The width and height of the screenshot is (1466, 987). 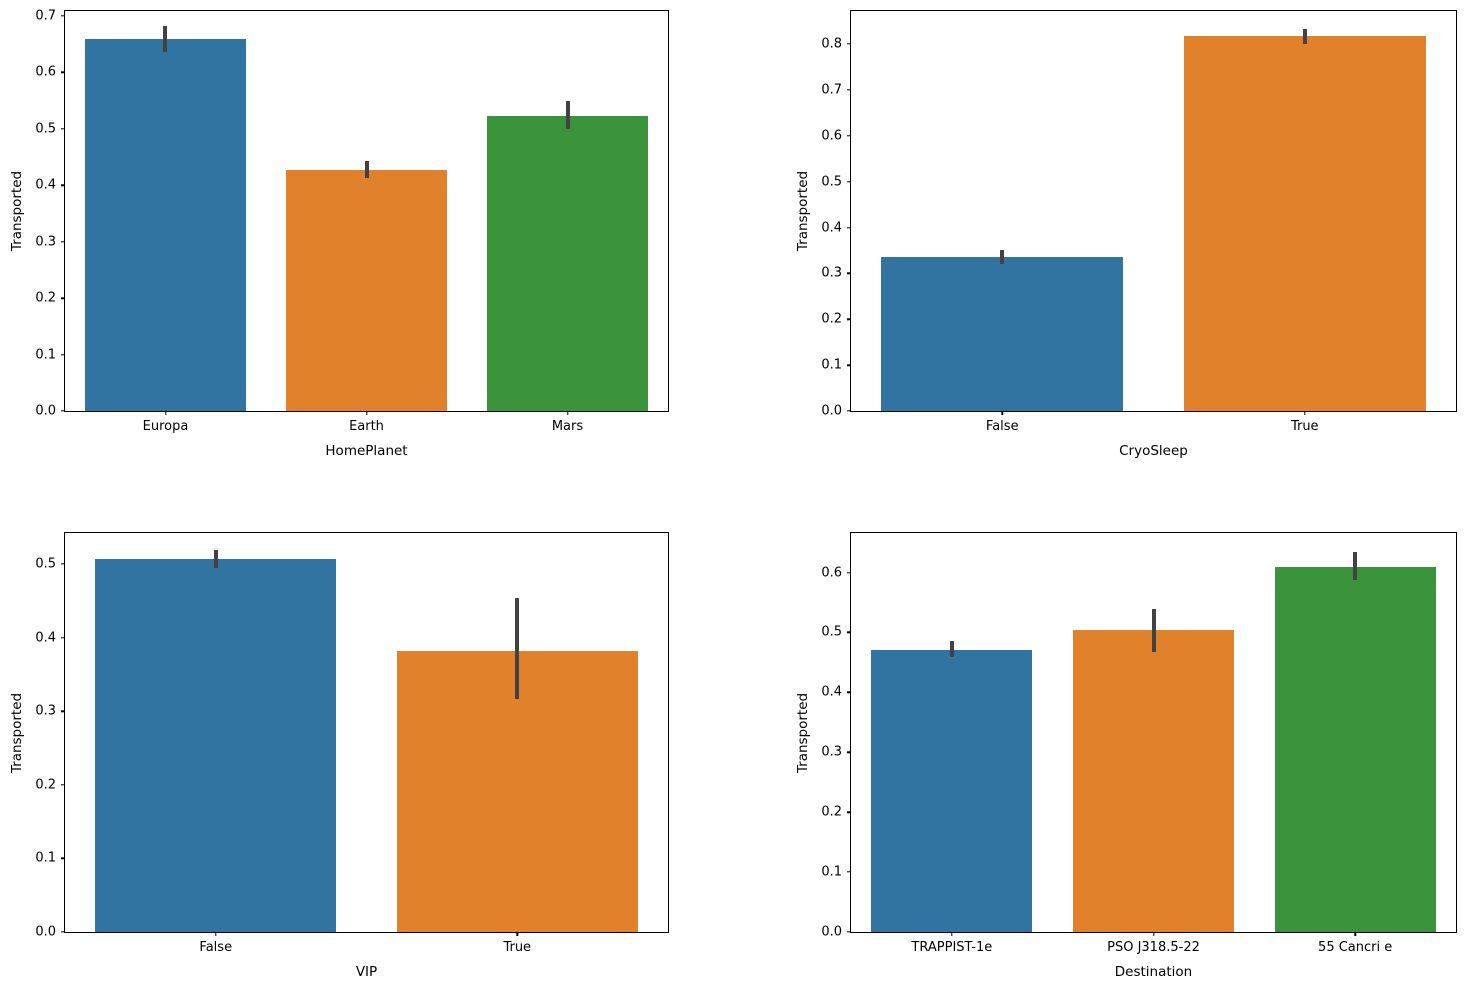 What do you see at coordinates (366, 169) in the screenshot?
I see `error-bar-earth` at bounding box center [366, 169].